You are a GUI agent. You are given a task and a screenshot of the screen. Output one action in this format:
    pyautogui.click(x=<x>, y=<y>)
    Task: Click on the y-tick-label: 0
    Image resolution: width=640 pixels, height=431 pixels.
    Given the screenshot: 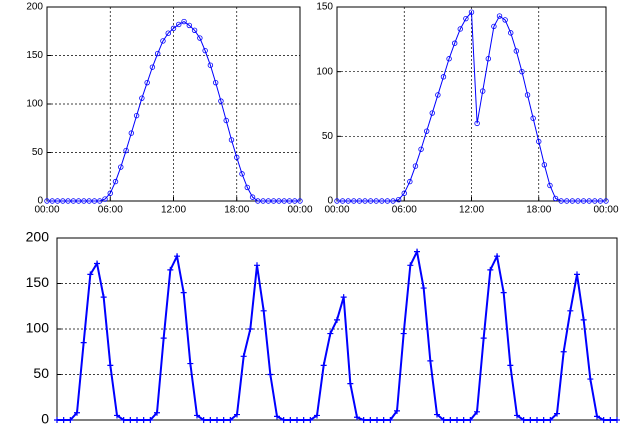 What is the action you would take?
    pyautogui.click(x=40, y=201)
    